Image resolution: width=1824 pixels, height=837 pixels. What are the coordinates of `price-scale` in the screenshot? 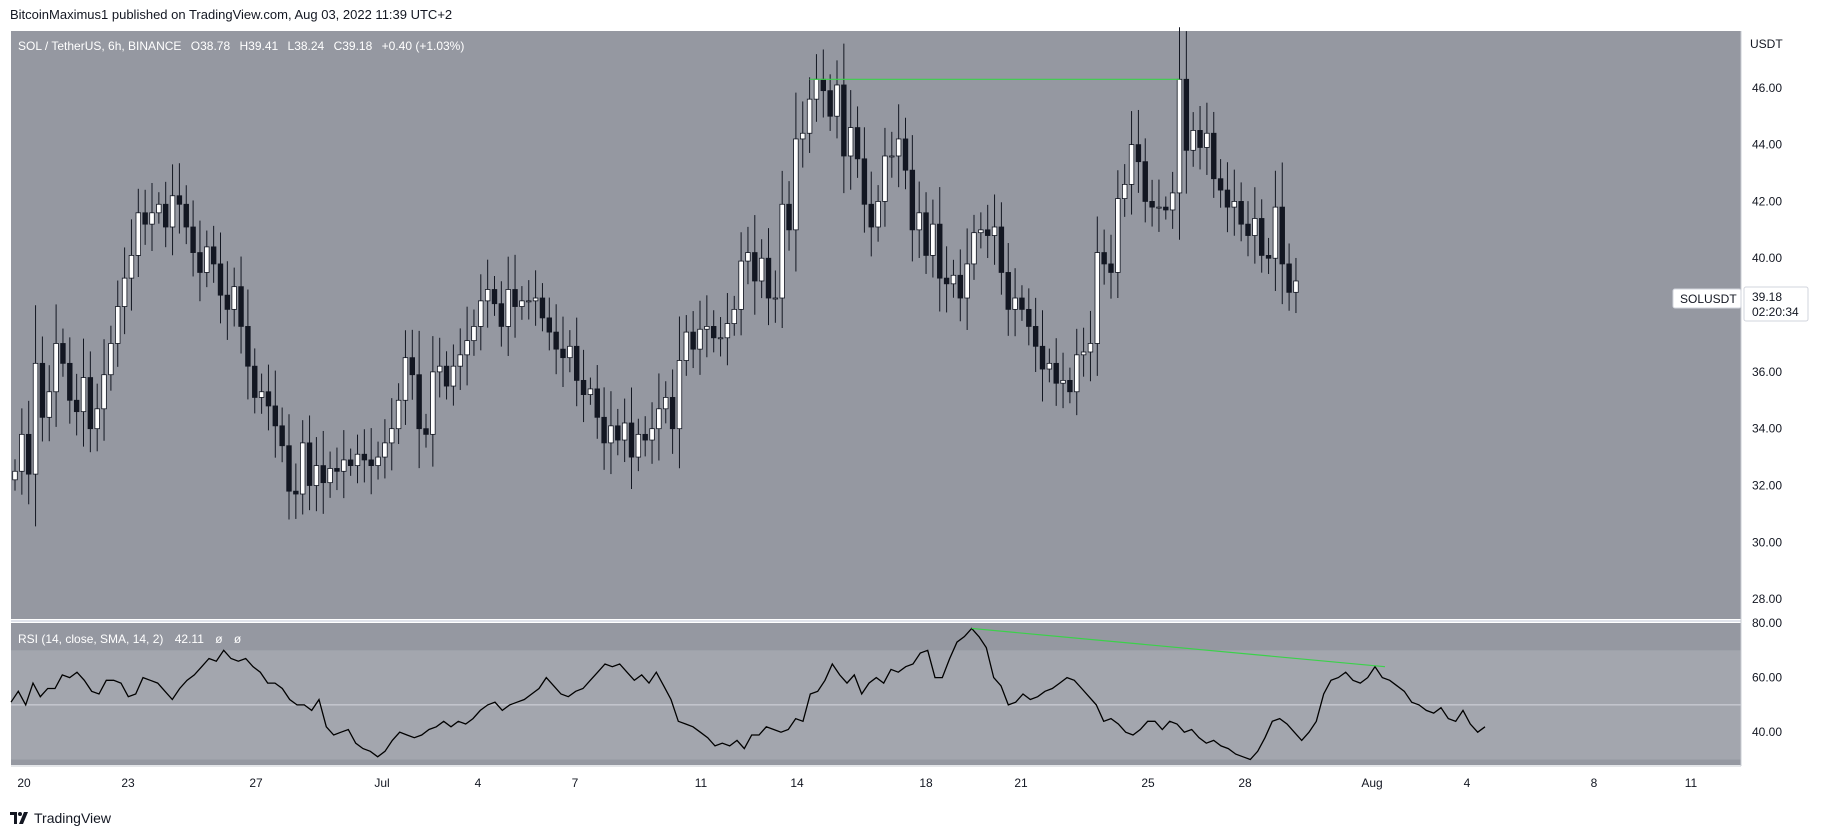 It's located at (1782, 398).